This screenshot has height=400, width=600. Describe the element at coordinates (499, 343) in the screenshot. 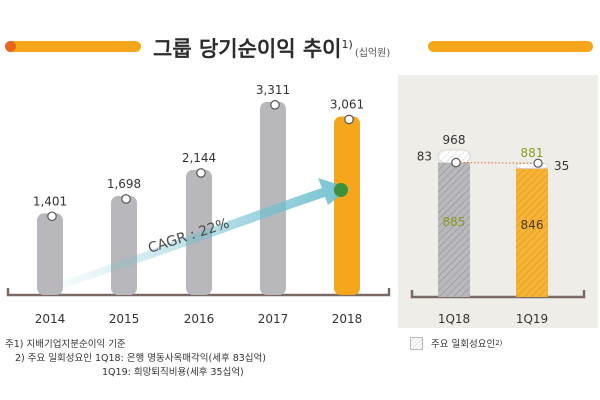

I see `legend-footnote-marker: 2)` at that location.